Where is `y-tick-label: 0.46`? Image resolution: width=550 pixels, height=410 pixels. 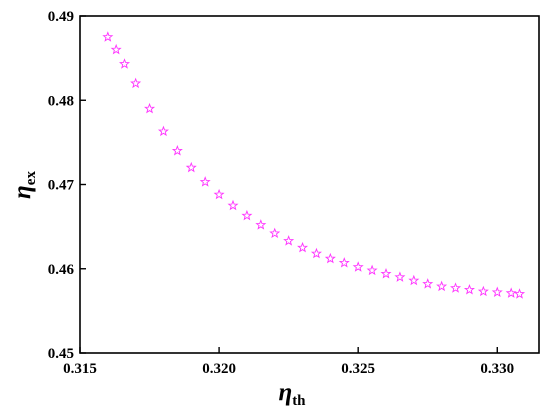
y-tick-label: 0.46 is located at coordinates (61, 270).